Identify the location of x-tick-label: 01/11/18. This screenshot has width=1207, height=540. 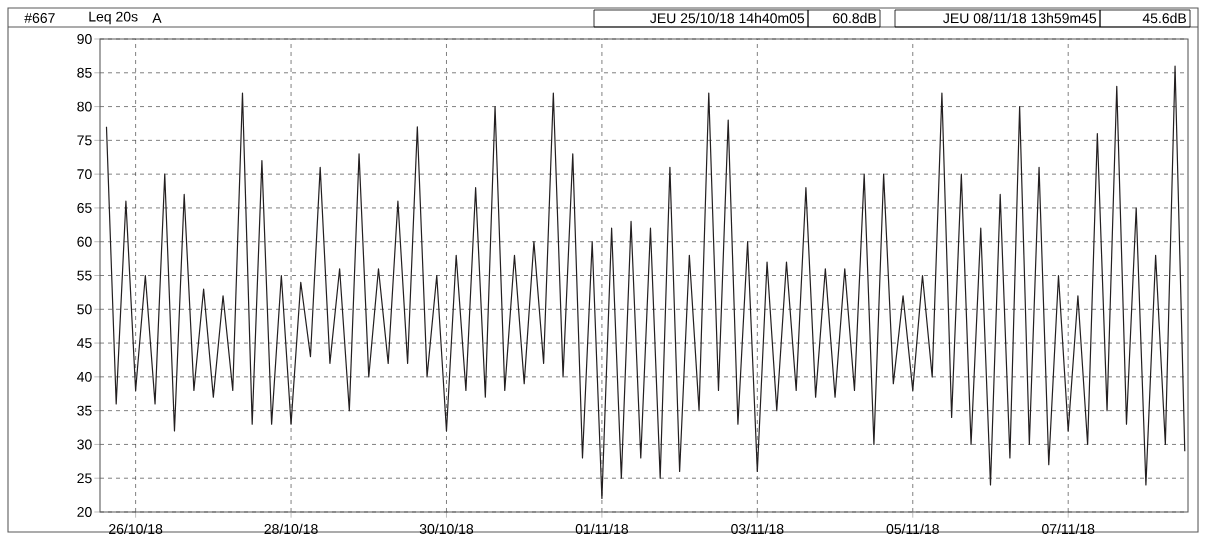
(602, 529).